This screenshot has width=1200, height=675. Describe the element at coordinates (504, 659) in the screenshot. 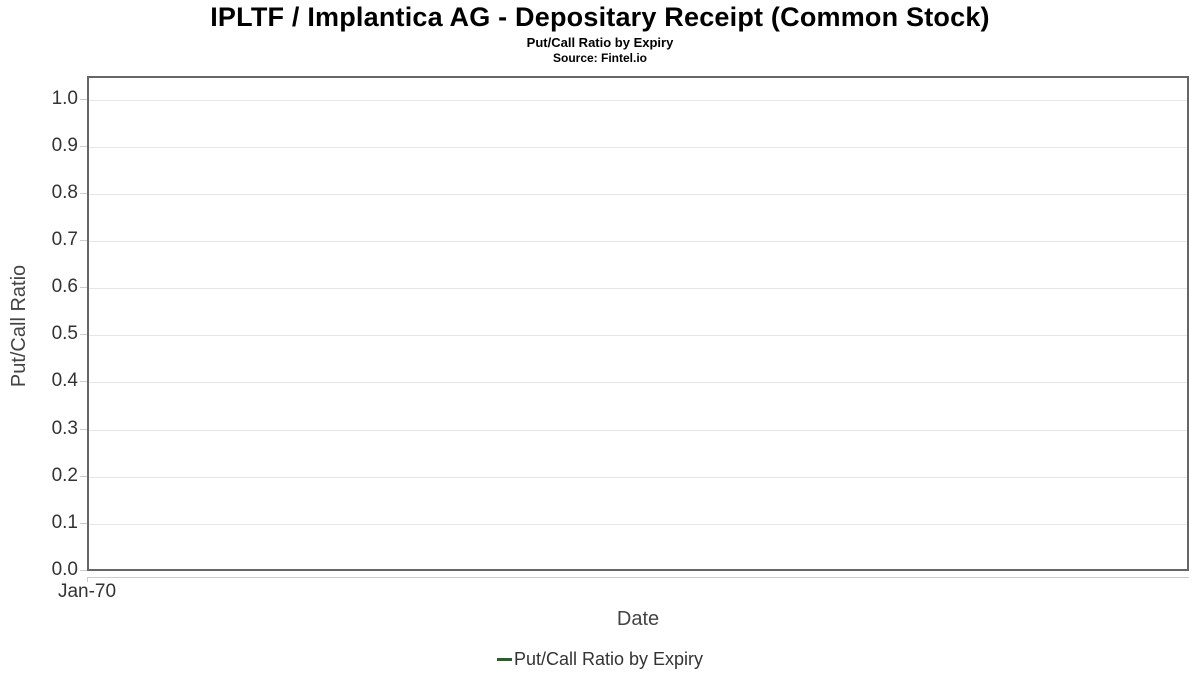

I see `legend-line-marker-icon` at that location.